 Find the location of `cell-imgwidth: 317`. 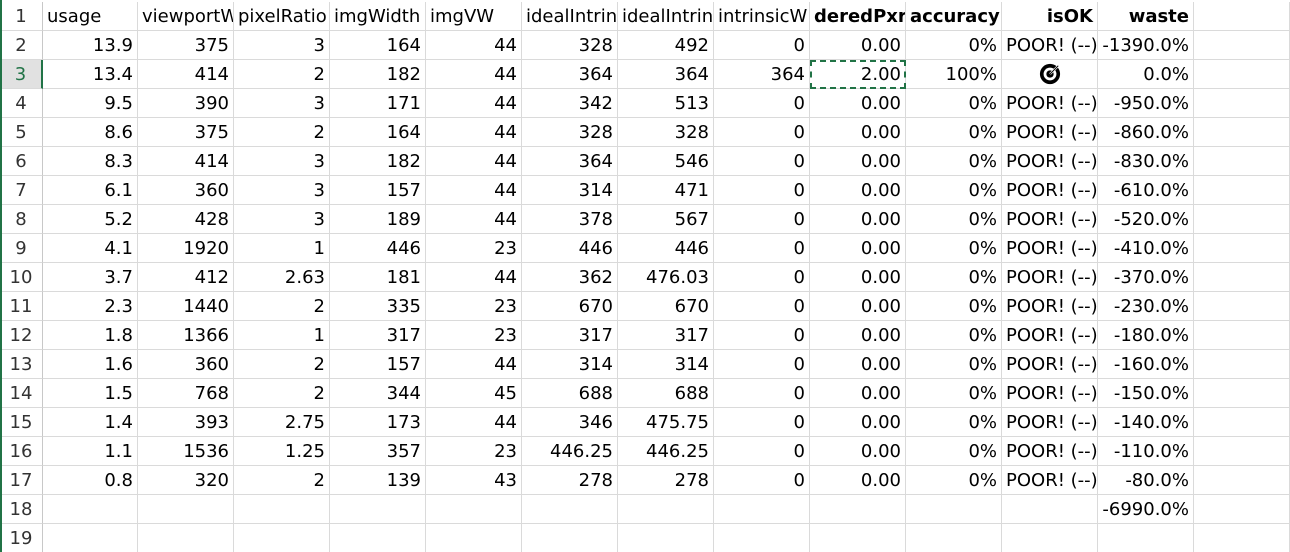

cell-imgwidth: 317 is located at coordinates (378, 335).